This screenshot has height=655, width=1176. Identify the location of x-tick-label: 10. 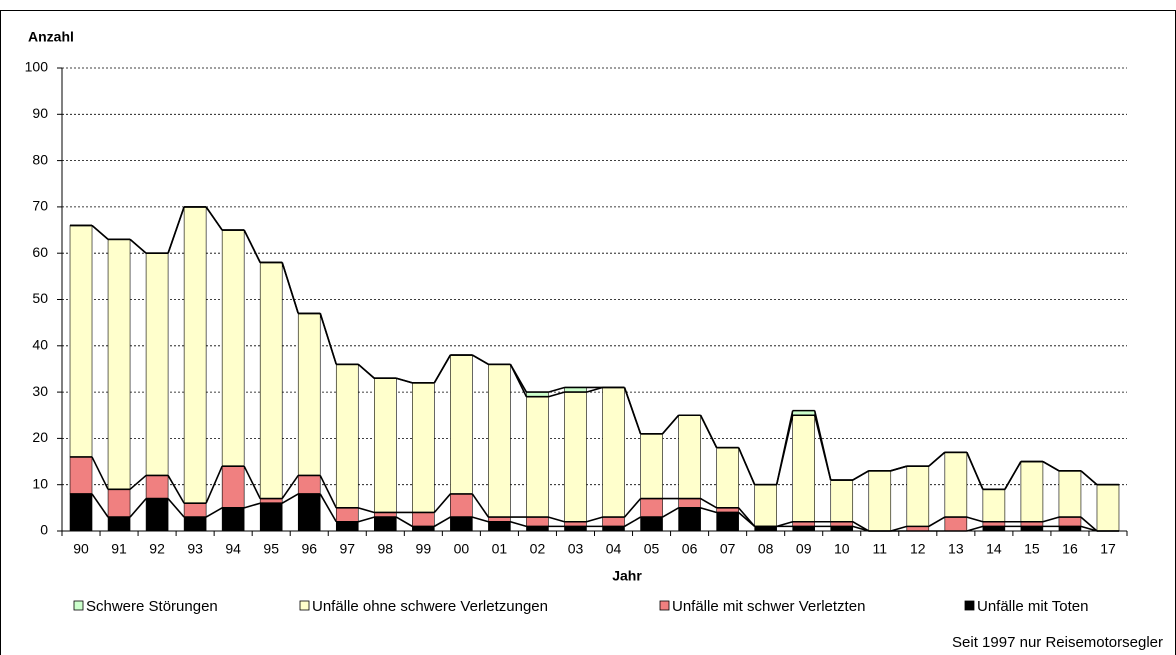
(842, 549).